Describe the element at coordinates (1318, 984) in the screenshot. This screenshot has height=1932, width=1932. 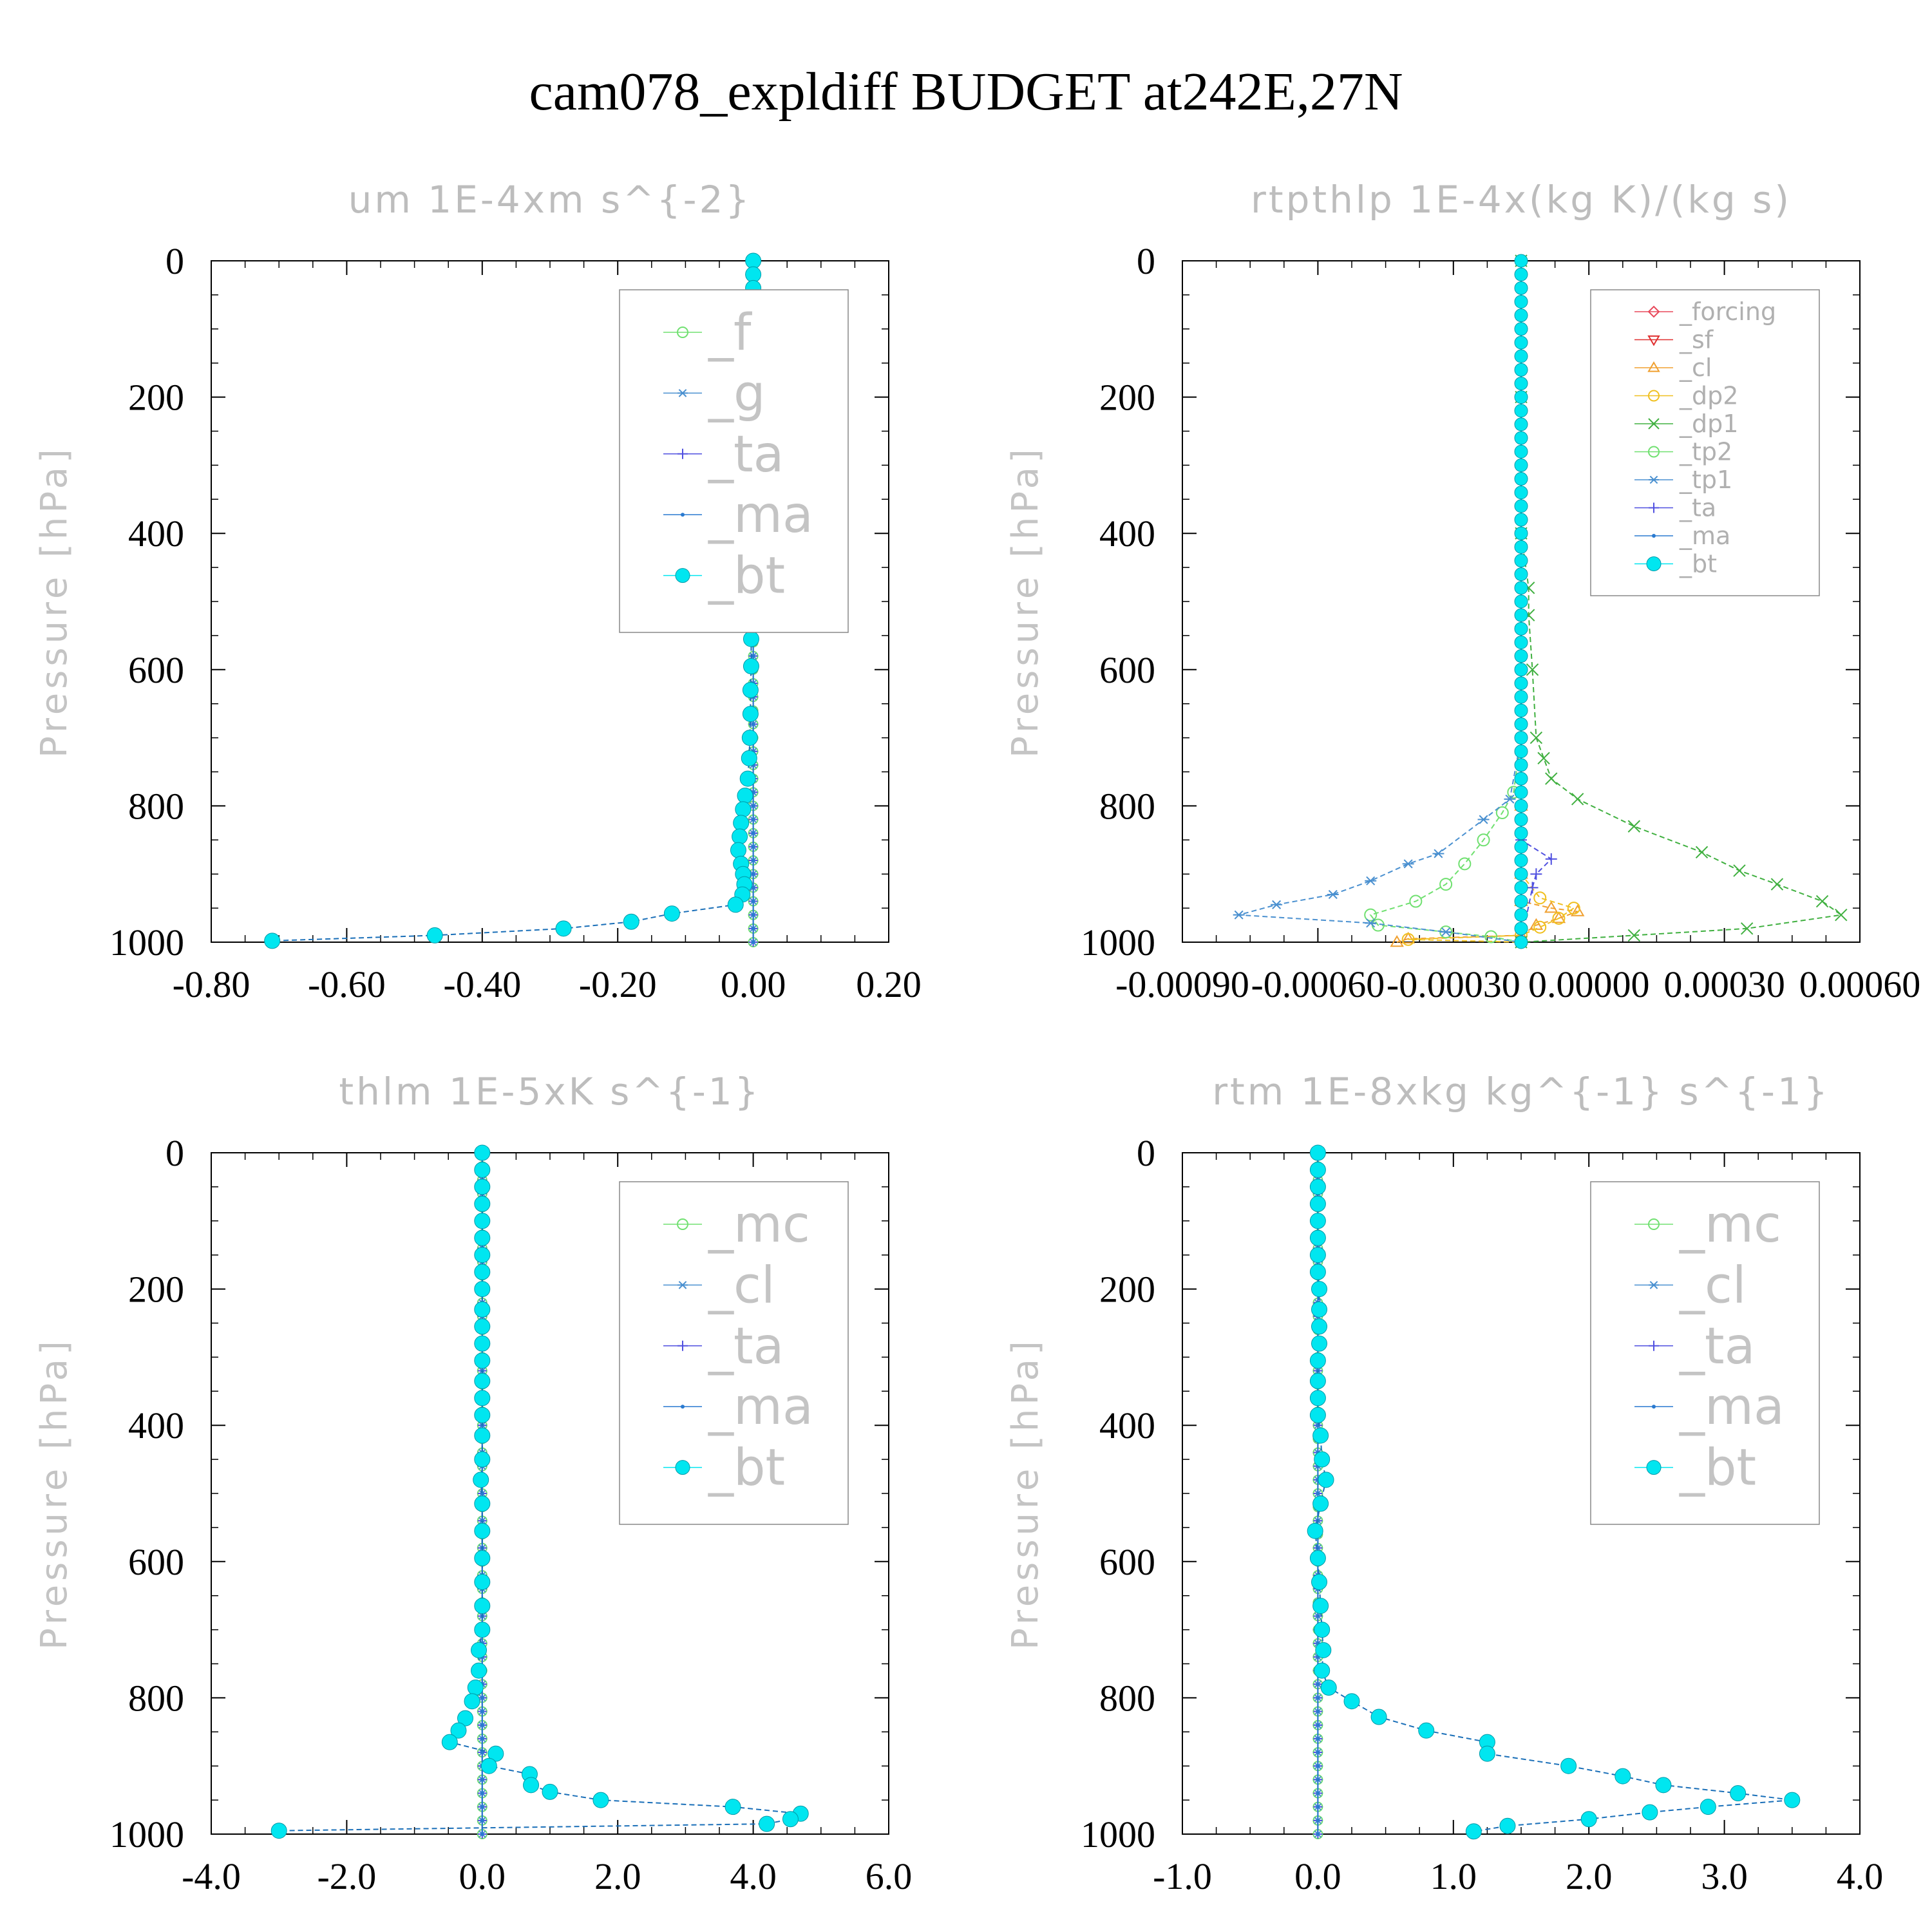
I see `x-tick-label: -0.00060` at that location.